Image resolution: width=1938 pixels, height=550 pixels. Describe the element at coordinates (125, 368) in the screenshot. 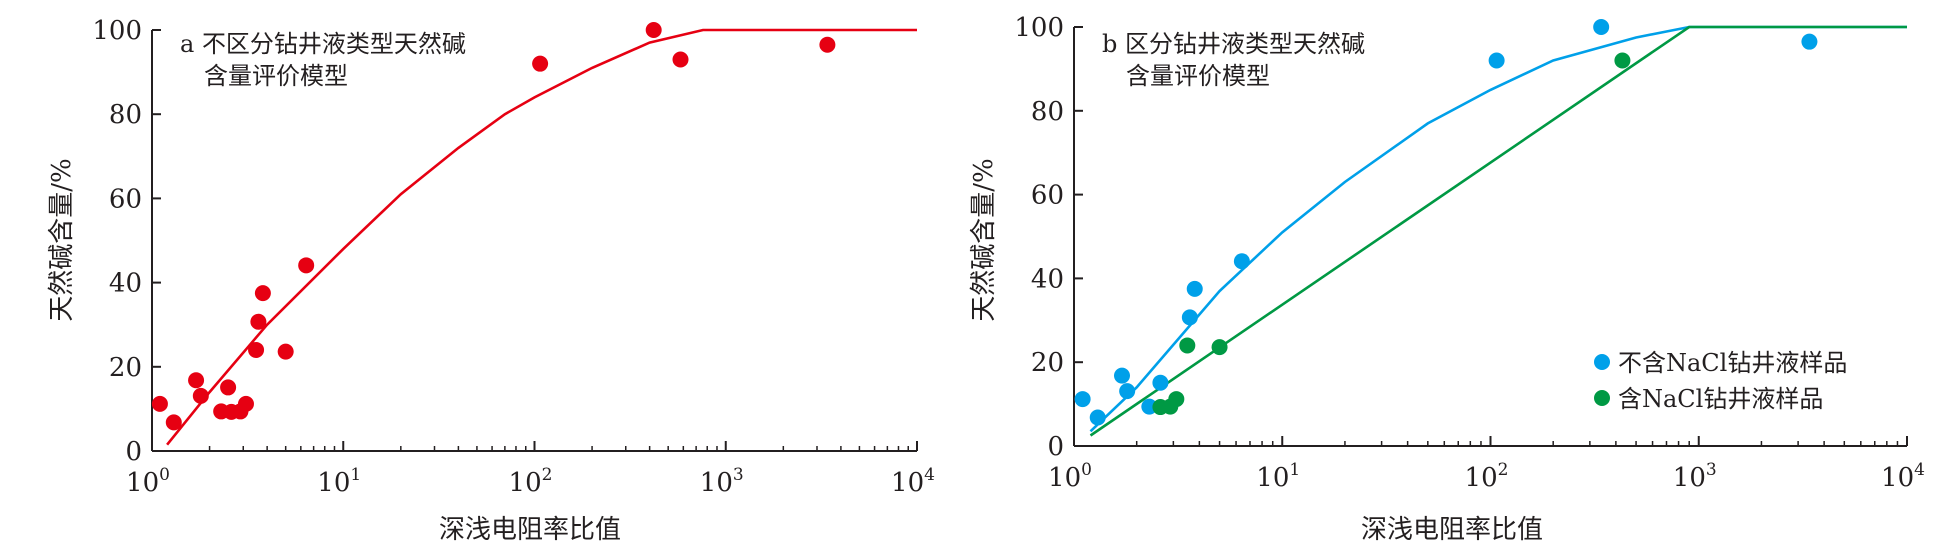

I see `panel-a-y-tick-label: 20` at that location.